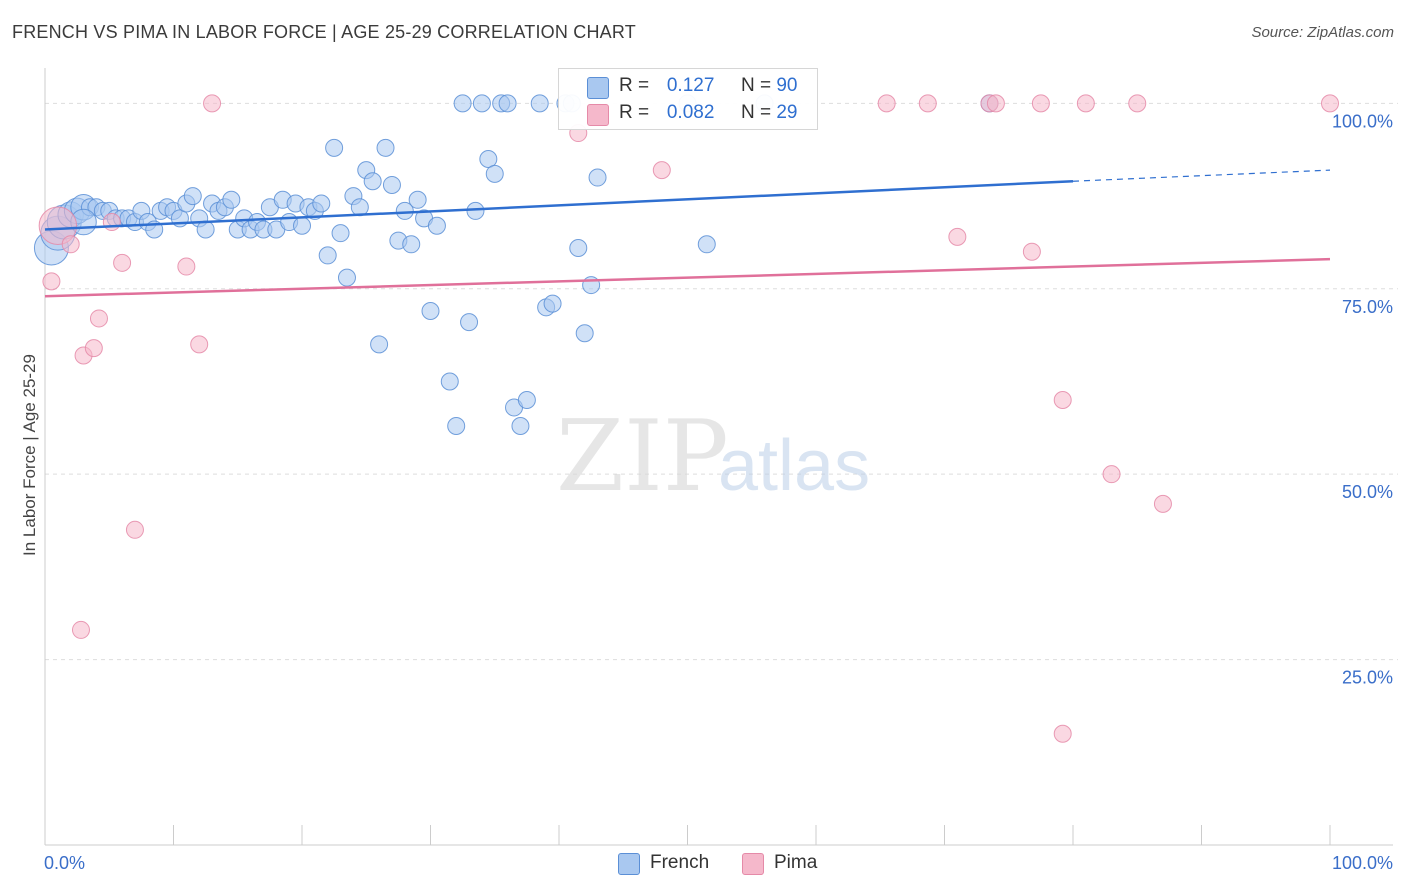 The image size is (1406, 892). Describe the element at coordinates (629, 864) in the screenshot. I see `series-swatch-french` at that location.